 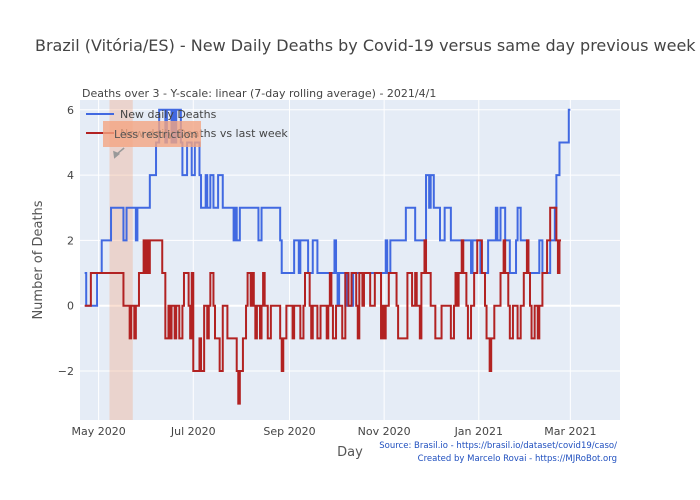 I want to click on x-tick-label: Nov 2020, so click(x=384, y=431).